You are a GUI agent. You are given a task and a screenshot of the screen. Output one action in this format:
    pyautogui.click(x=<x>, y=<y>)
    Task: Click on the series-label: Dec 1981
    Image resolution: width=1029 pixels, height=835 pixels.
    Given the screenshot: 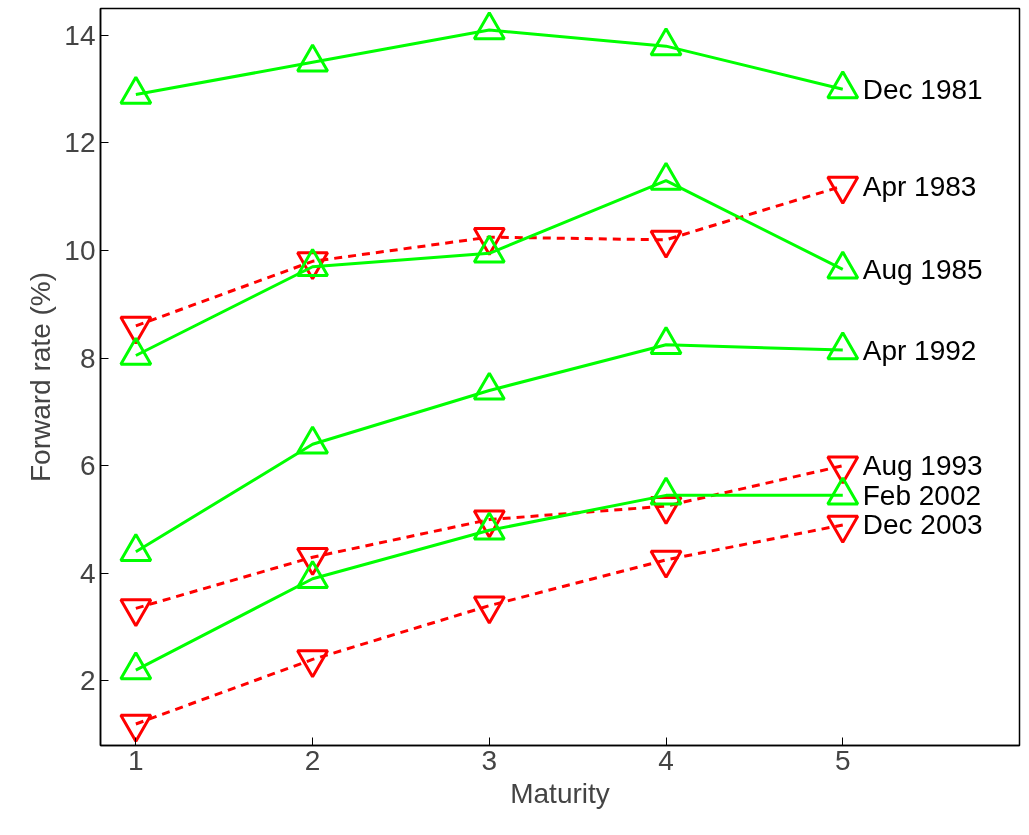 What is the action you would take?
    pyautogui.click(x=922, y=89)
    